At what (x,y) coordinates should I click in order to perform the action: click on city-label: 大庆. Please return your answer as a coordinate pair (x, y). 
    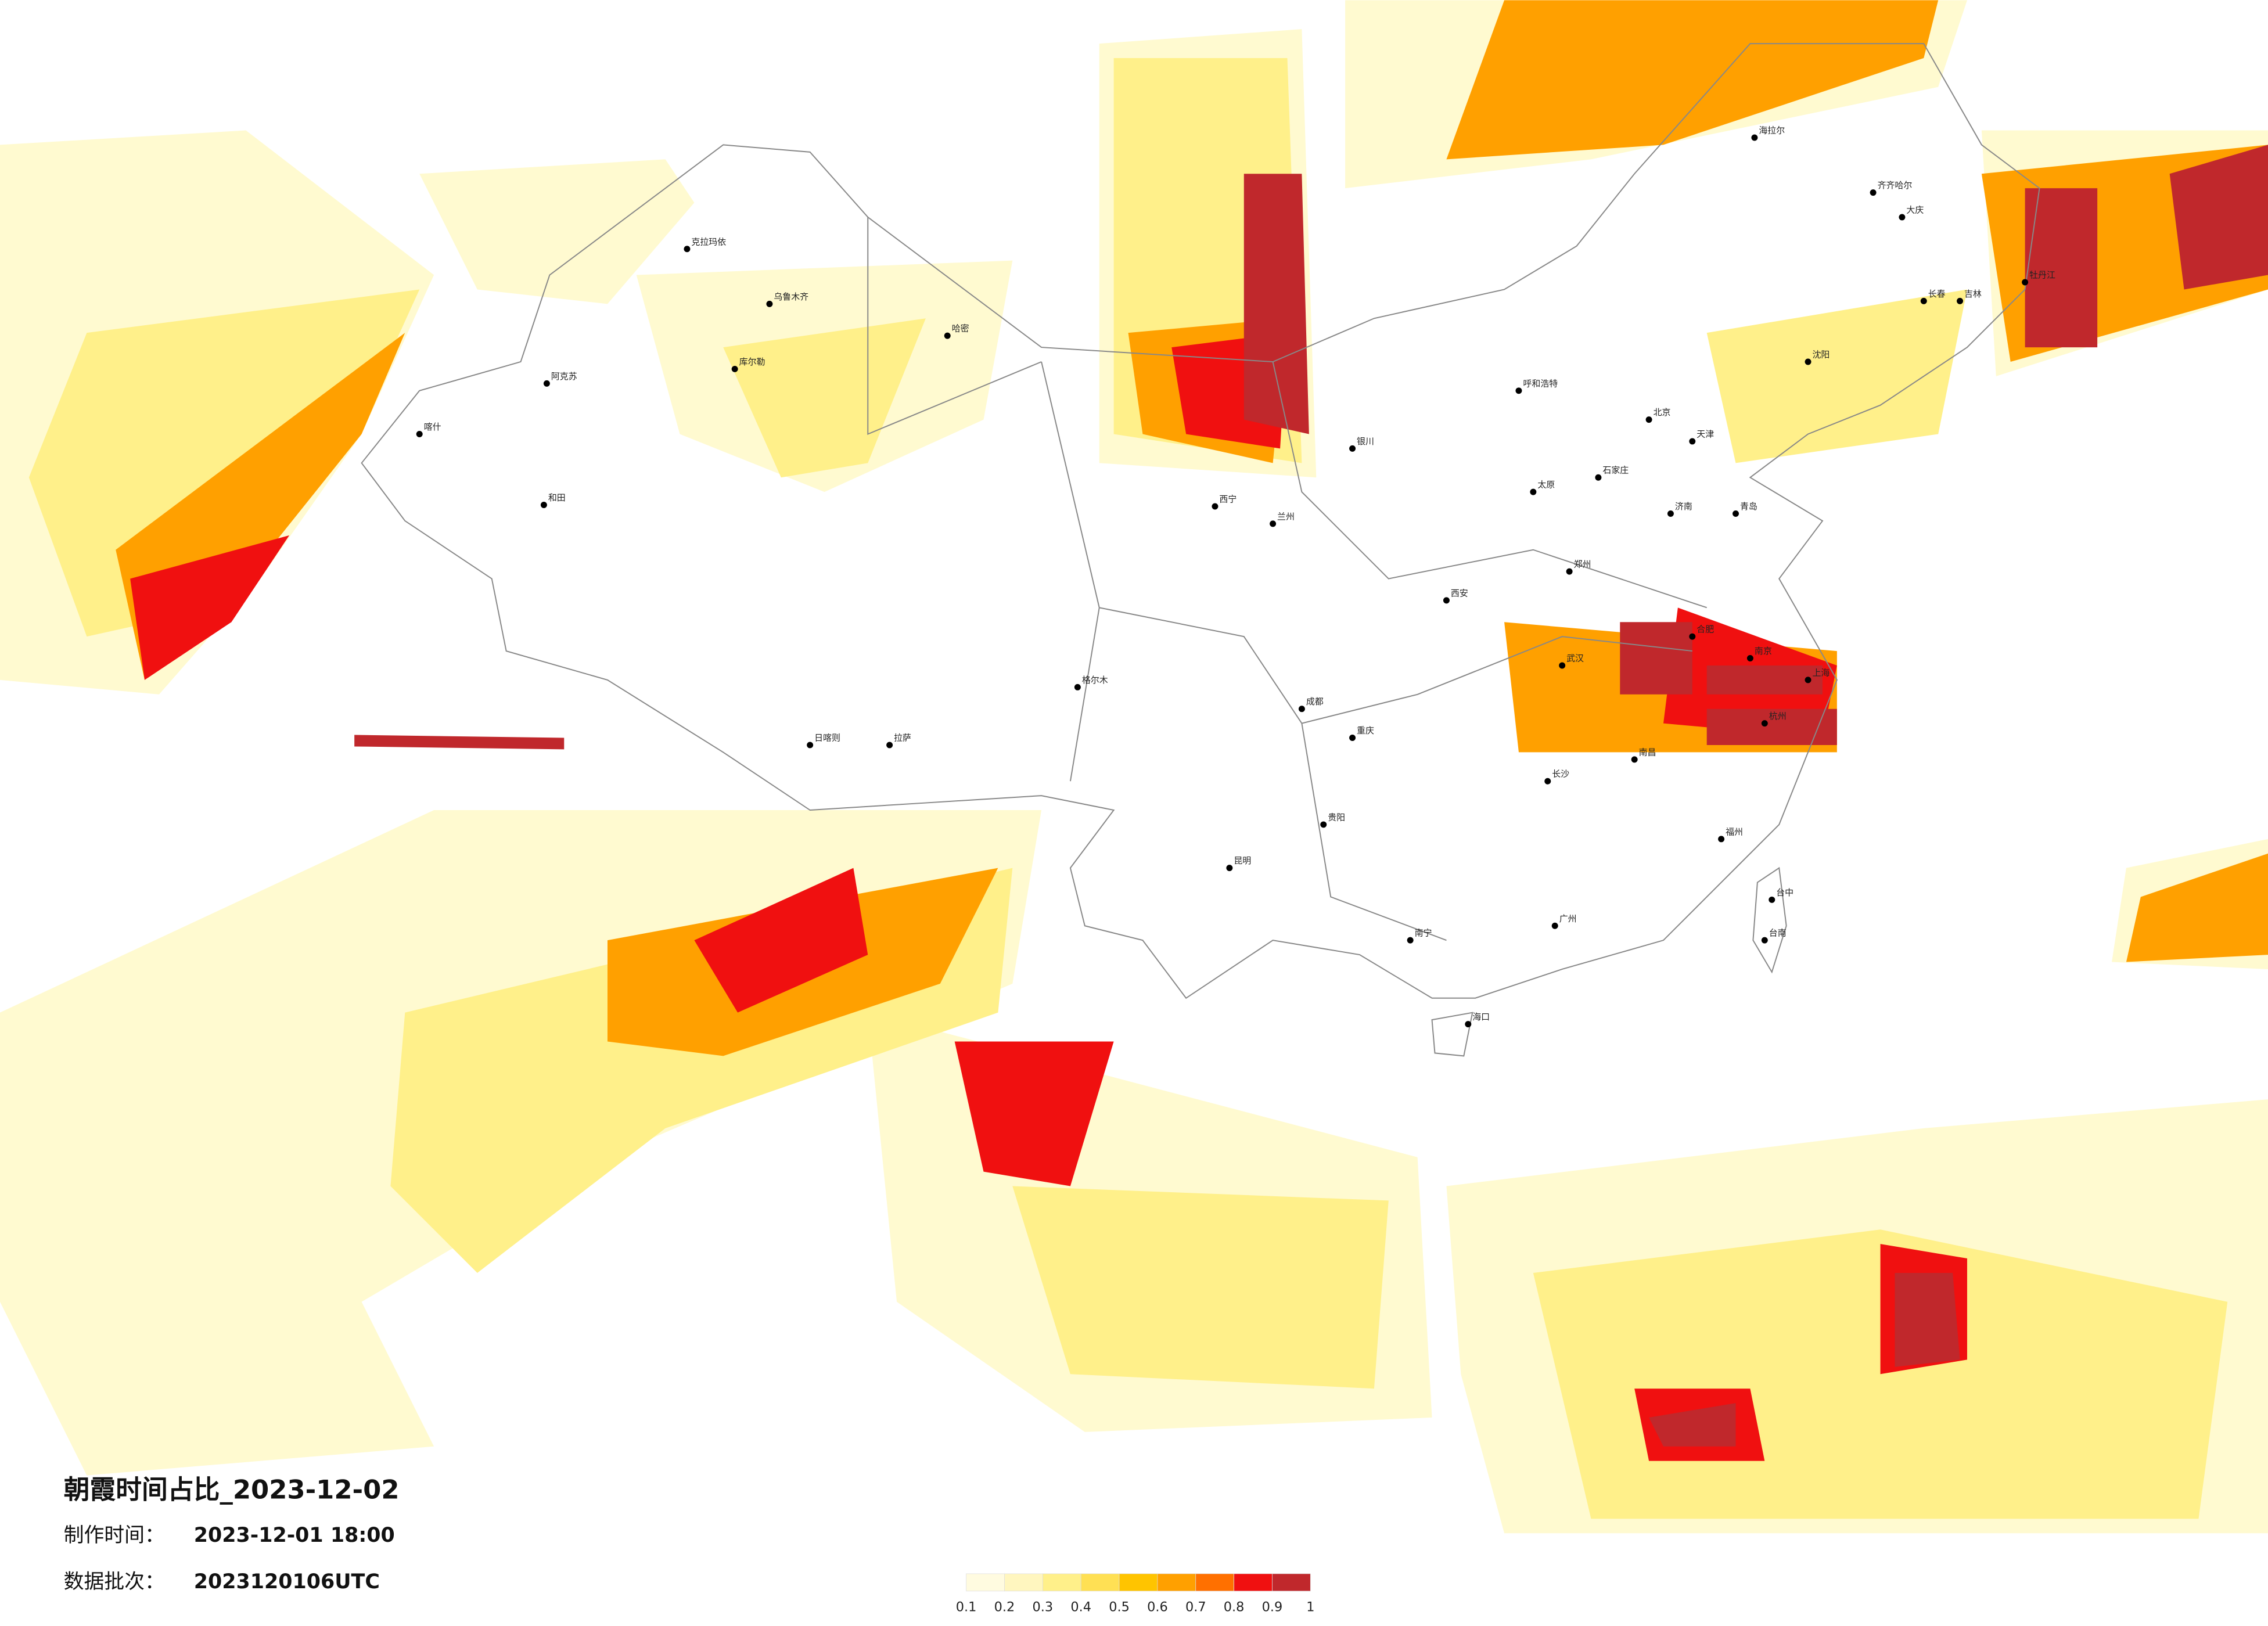
    Looking at the image, I should click on (1915, 209).